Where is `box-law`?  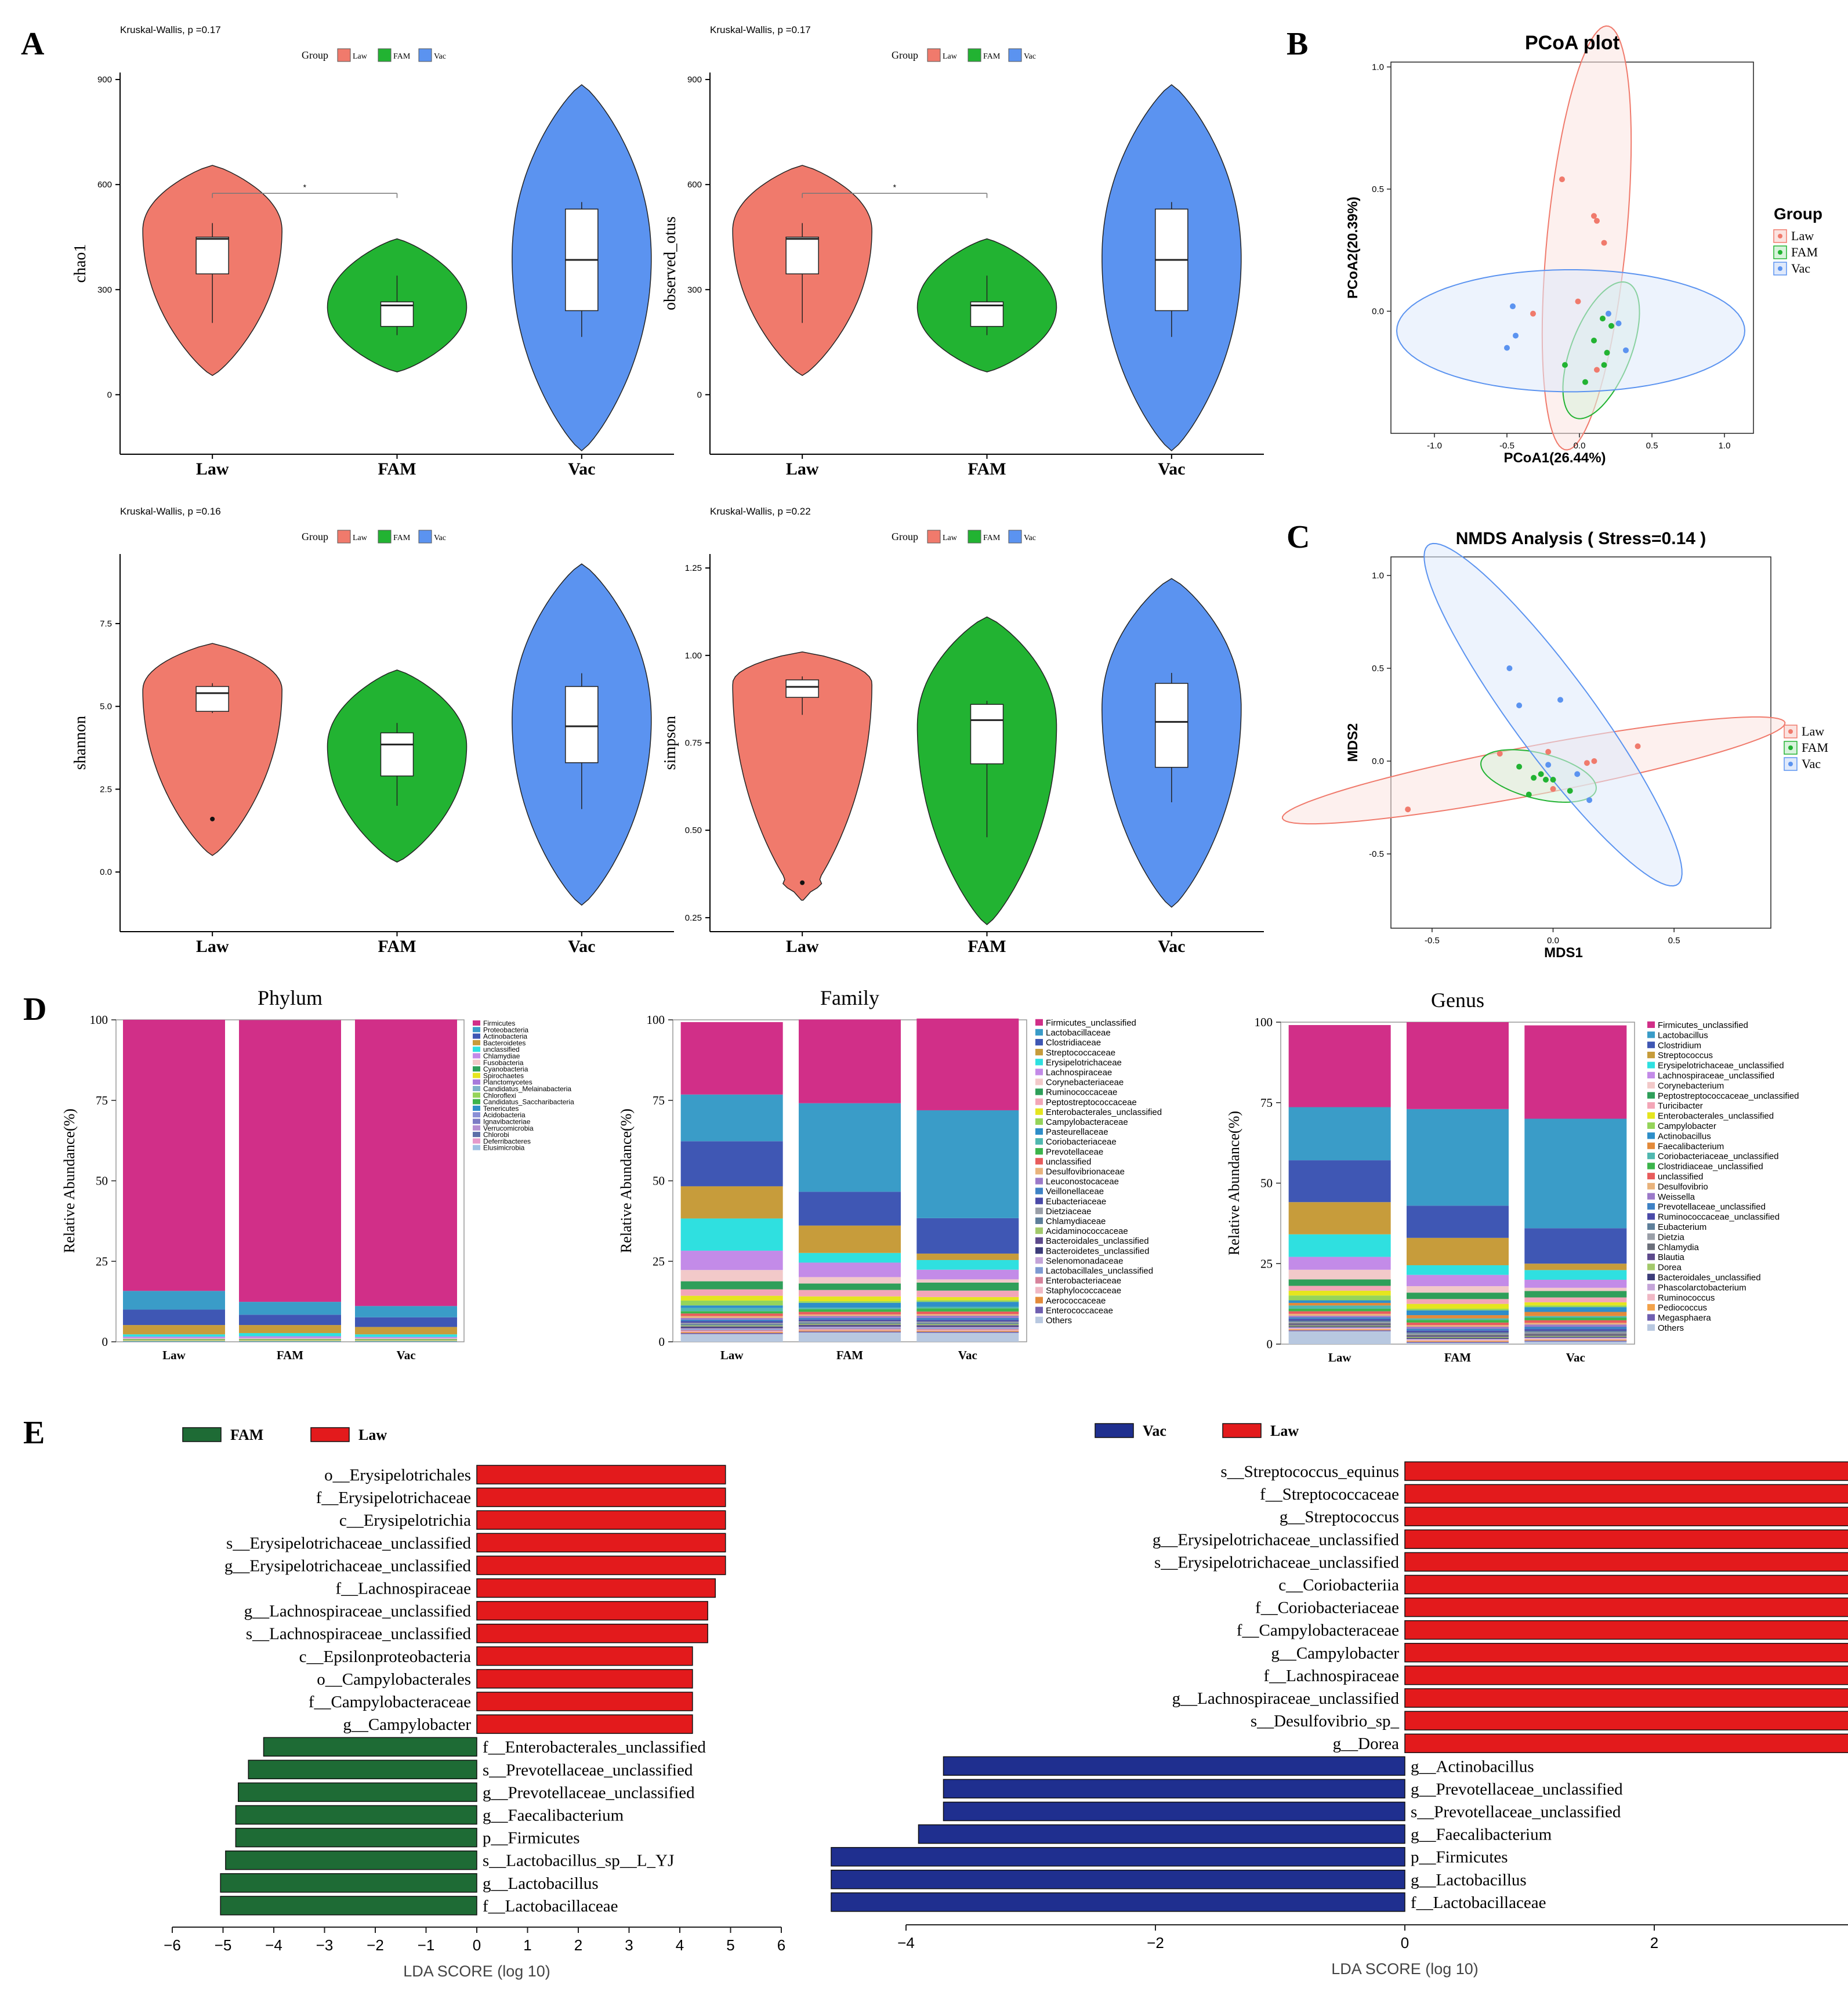
box-law is located at coordinates (212, 255).